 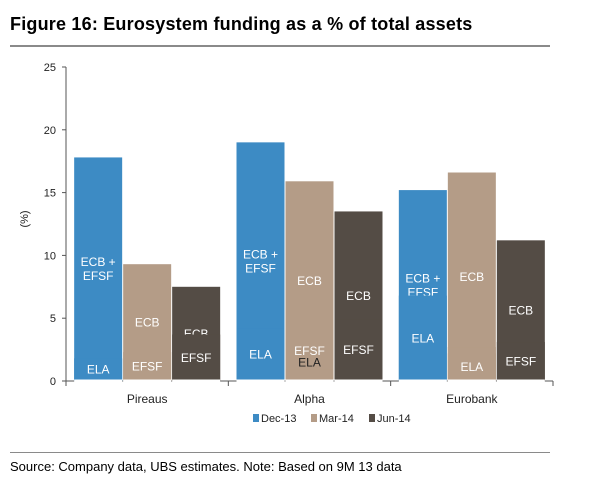 What do you see at coordinates (280, 46) in the screenshot?
I see `title-divider` at bounding box center [280, 46].